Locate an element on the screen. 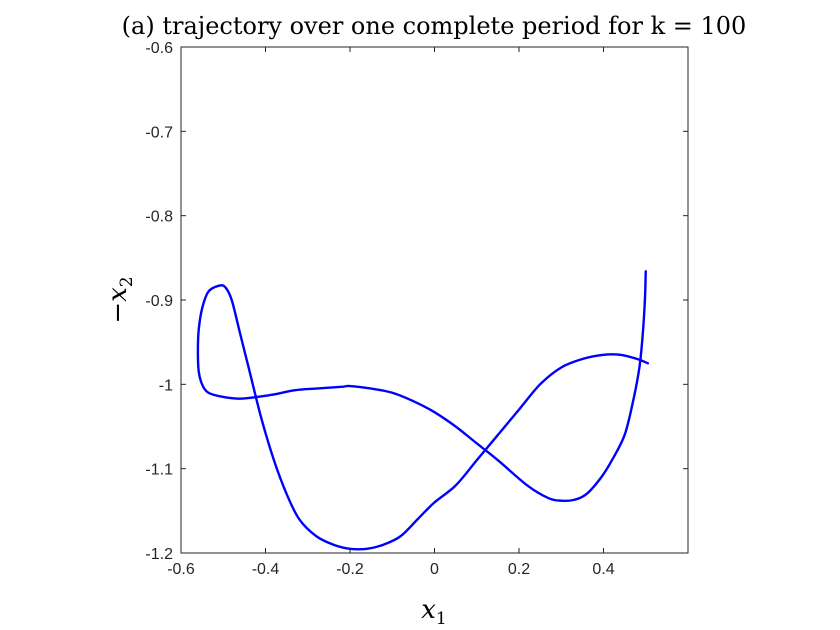 This screenshot has height=630, width=840. y-tick-label: -0.7 is located at coordinates (159, 132).